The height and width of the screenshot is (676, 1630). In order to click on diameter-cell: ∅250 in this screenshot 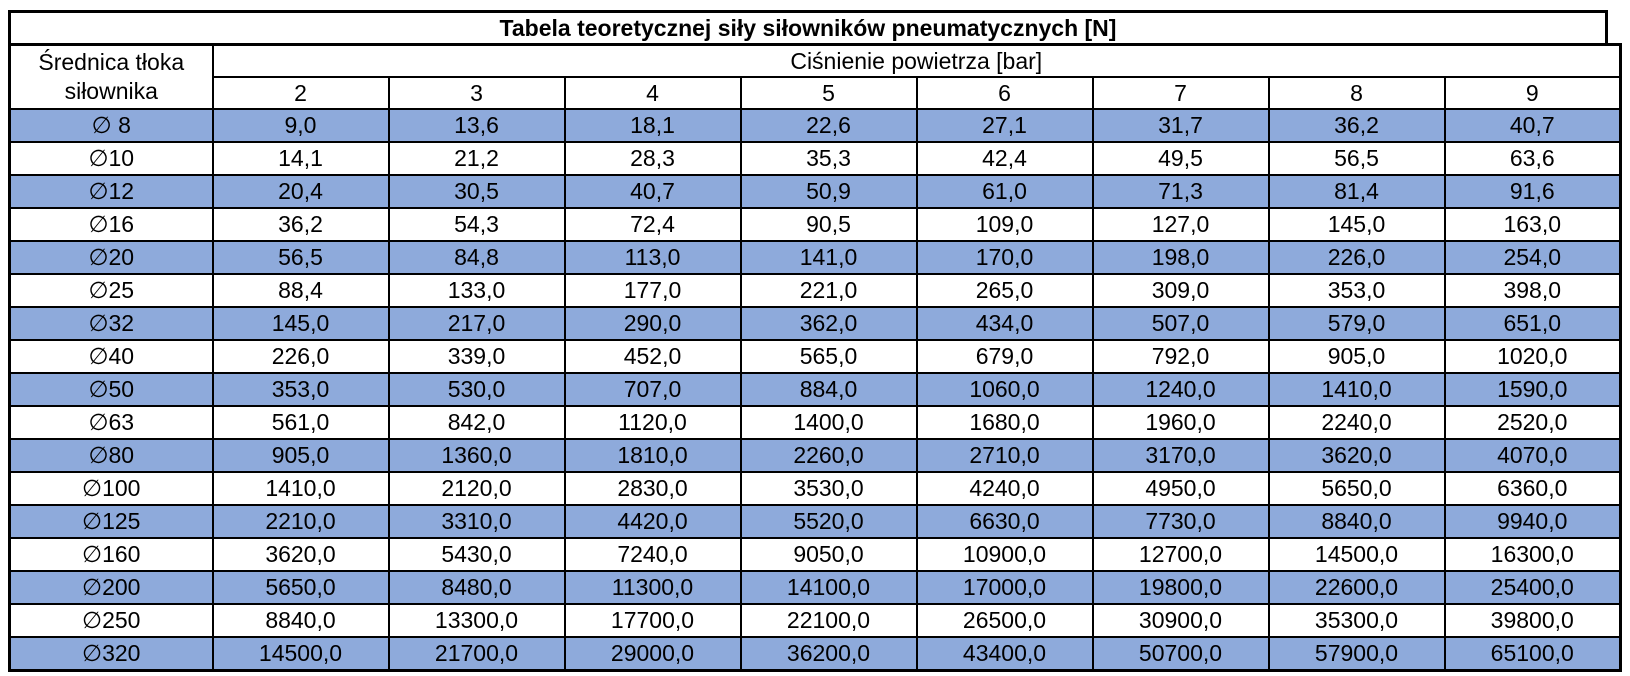, I will do `click(111, 620)`.